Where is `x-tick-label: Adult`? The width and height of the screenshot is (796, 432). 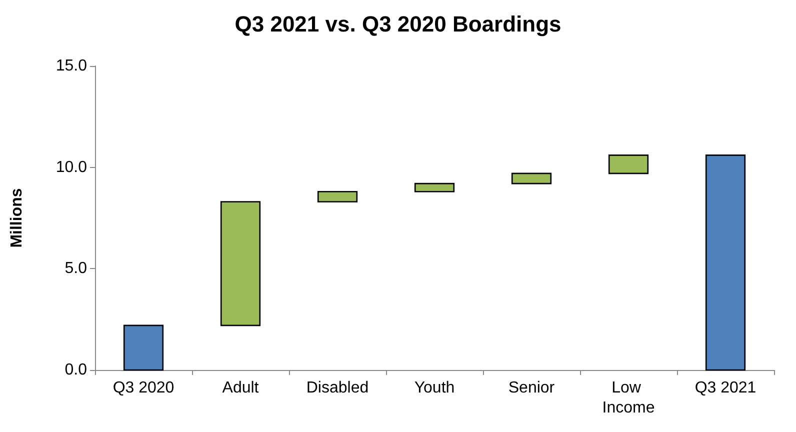 x-tick-label: Adult is located at coordinates (241, 388).